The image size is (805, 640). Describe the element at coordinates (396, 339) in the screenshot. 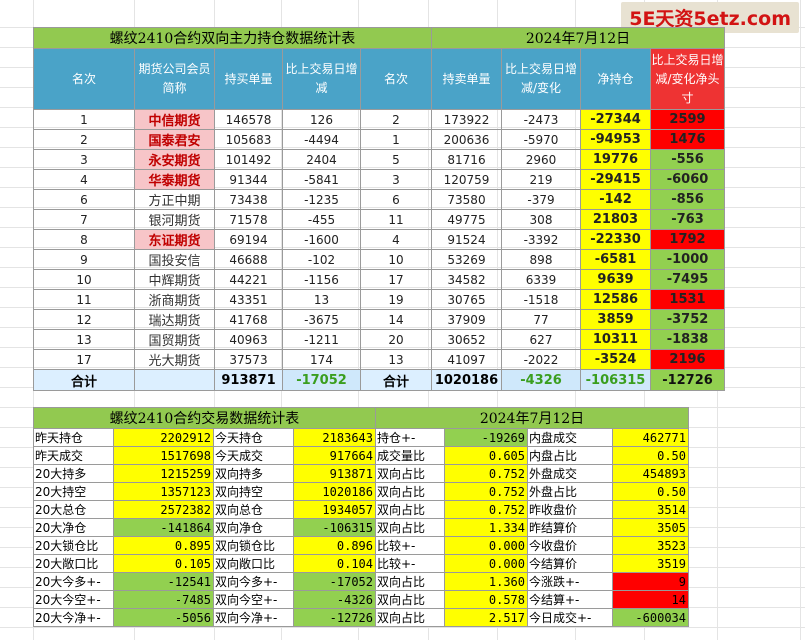

I see `sell-rank: 20` at that location.